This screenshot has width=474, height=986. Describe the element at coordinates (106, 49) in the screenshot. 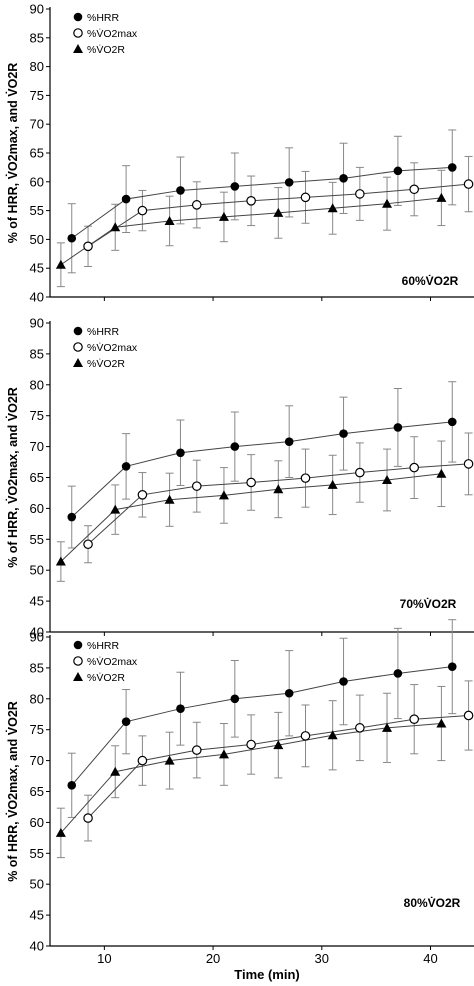

I see `legend-label: %V̇O2R` at that location.